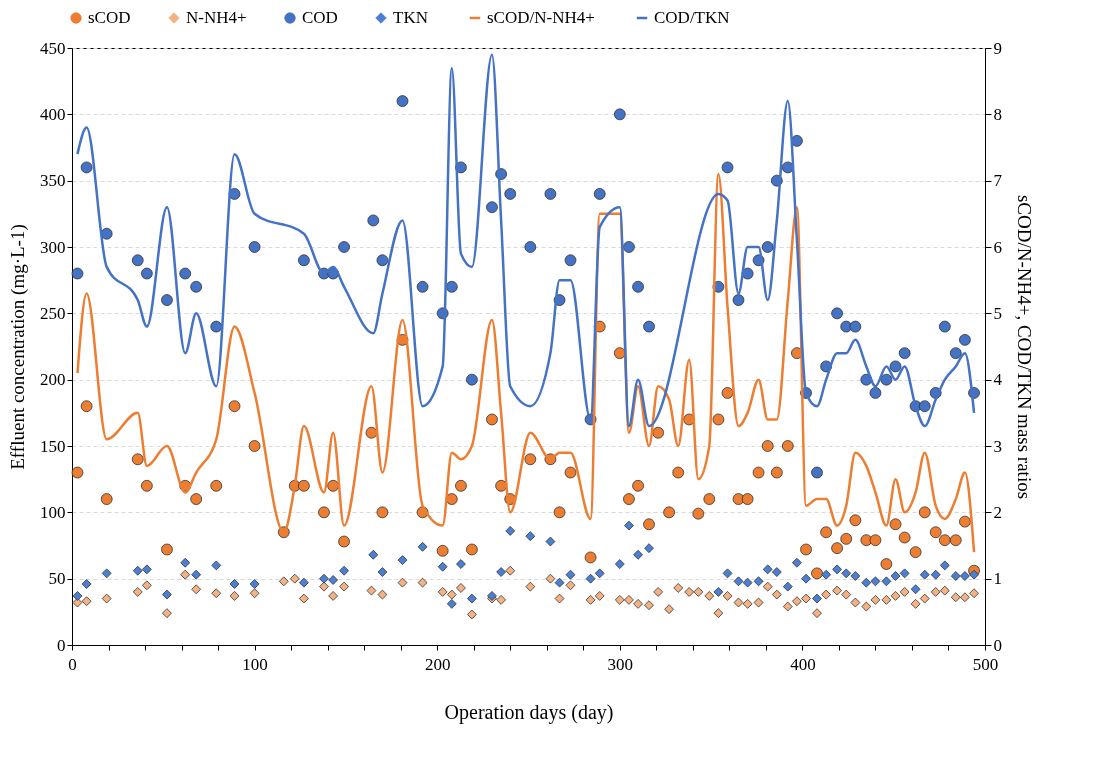 The image size is (1114, 768). I want to click on y2-tick-label: 2, so click(997, 512).